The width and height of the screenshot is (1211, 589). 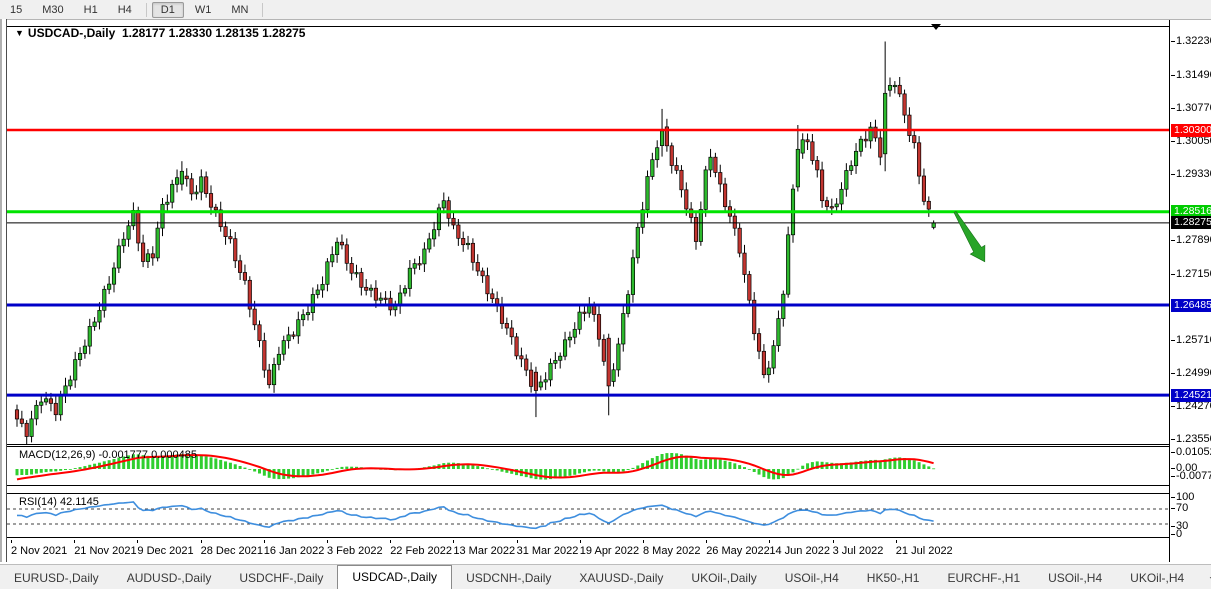 What do you see at coordinates (509, 578) in the screenshot?
I see `tab-usdcnh: USDCNH-,Daily` at bounding box center [509, 578].